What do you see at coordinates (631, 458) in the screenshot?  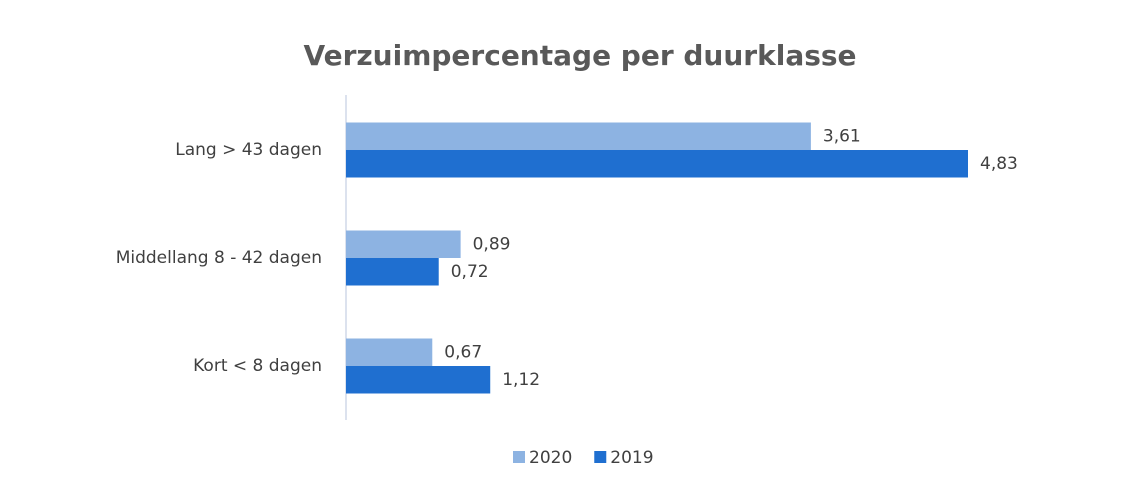 I see `legend-label: 2019` at bounding box center [631, 458].